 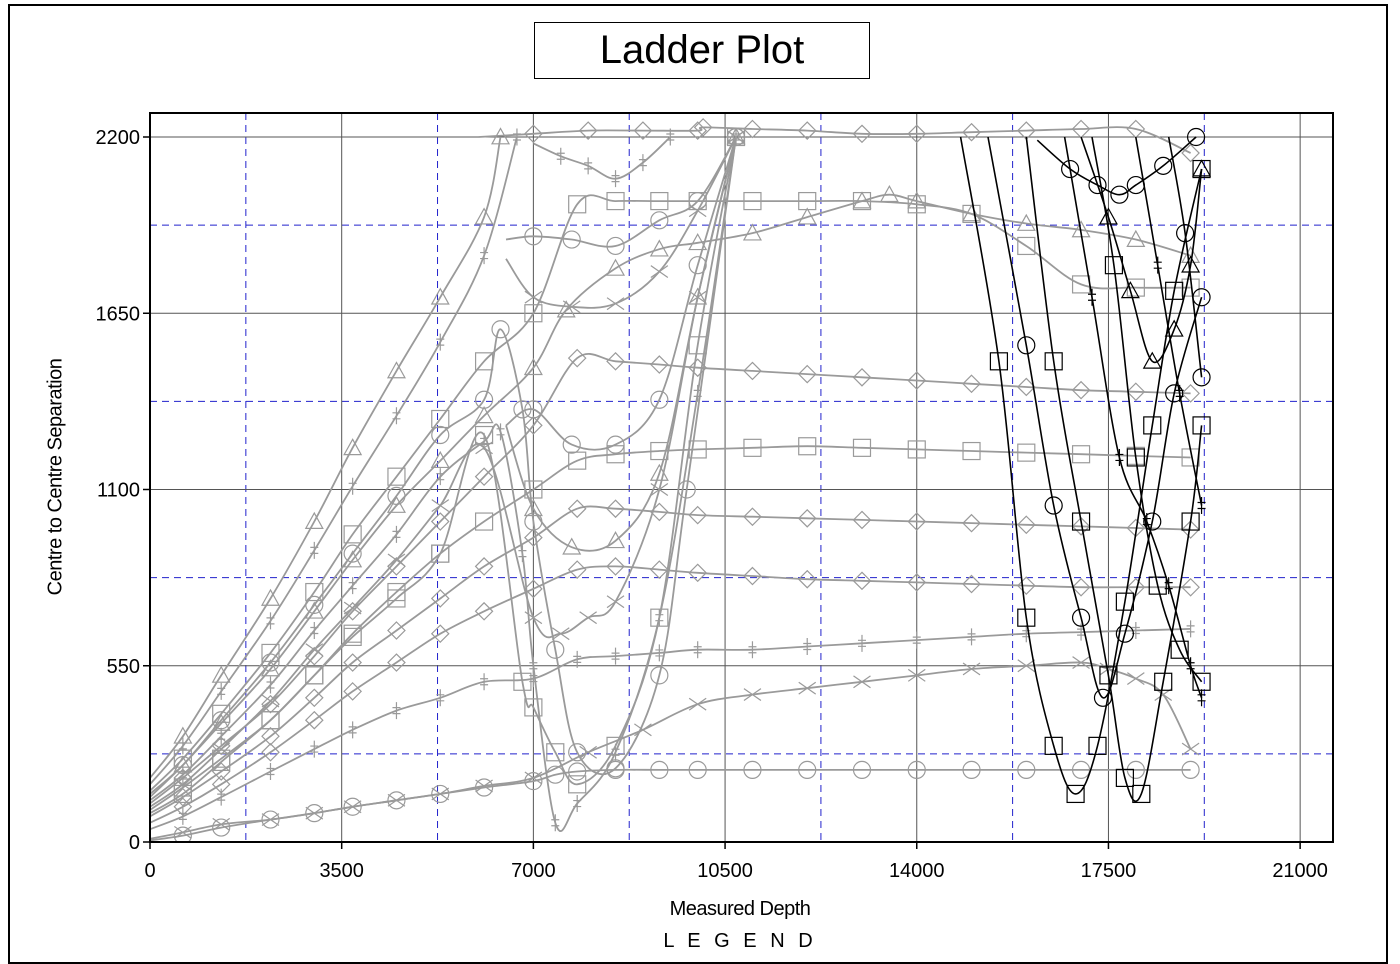 I want to click on x-tick-label: 10500, so click(x=725, y=871).